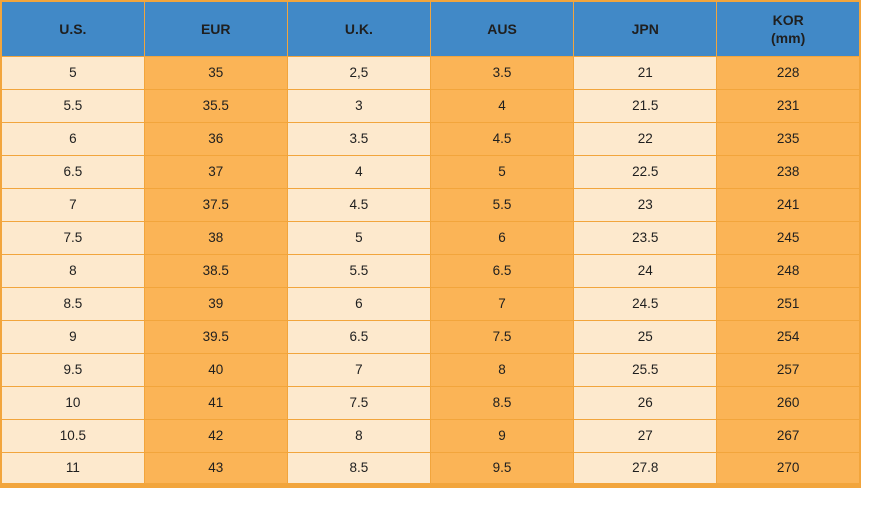  What do you see at coordinates (358, 105) in the screenshot?
I see `table-cell: 3` at bounding box center [358, 105].